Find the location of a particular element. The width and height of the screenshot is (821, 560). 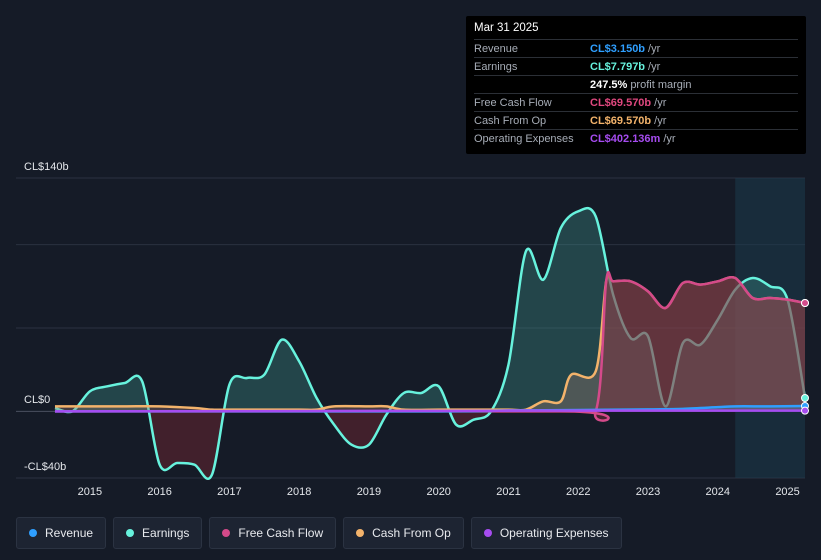

legend-item-cash-from-op: Cash From Op is located at coordinates (403, 533).